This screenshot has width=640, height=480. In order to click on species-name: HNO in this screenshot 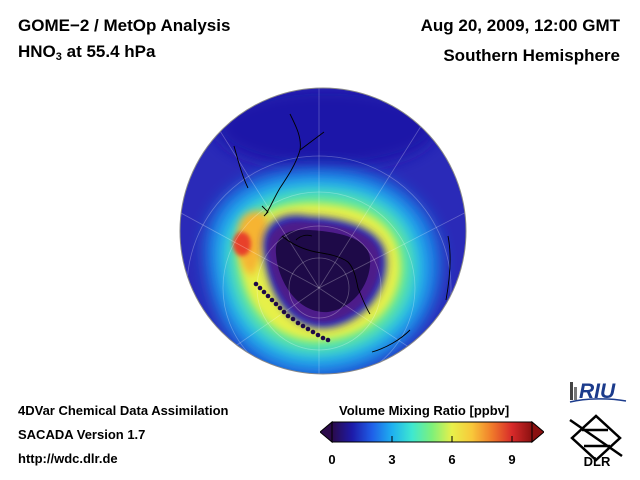, I will do `click(37, 51)`.